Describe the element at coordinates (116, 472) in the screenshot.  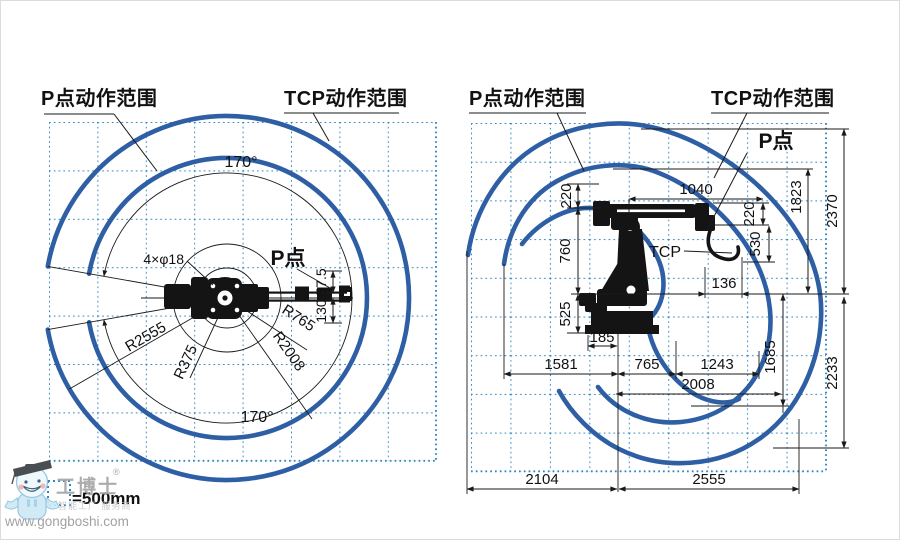
I see `registered-mark-icon: ®` at that location.